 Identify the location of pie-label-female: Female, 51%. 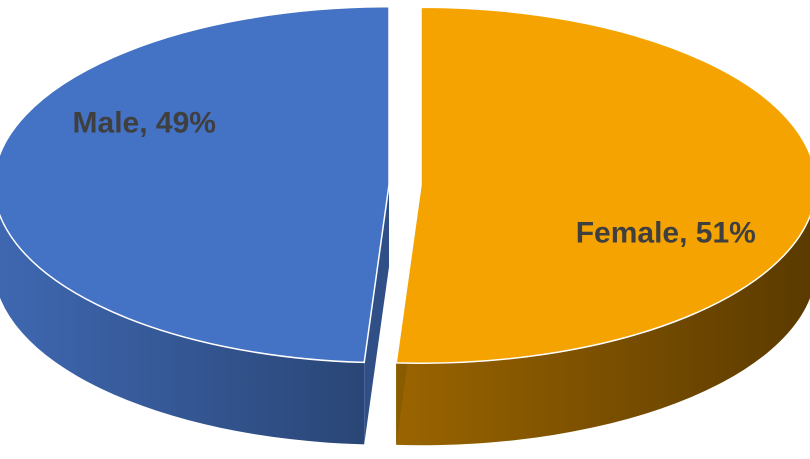
(666, 233).